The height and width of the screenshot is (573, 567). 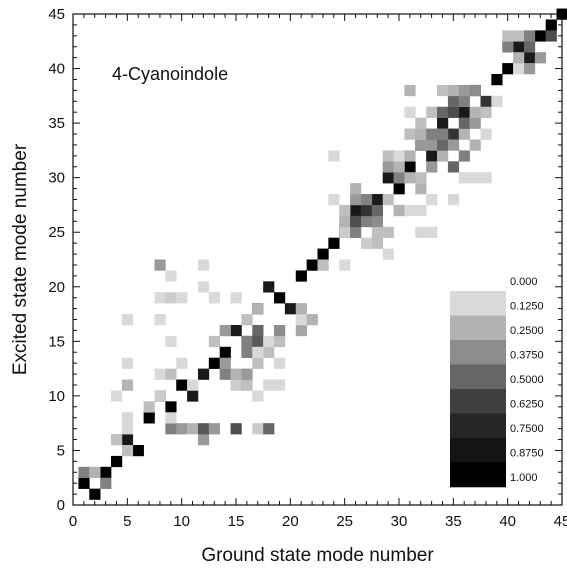 I want to click on colorbar-label: 0.8750, so click(x=527, y=454).